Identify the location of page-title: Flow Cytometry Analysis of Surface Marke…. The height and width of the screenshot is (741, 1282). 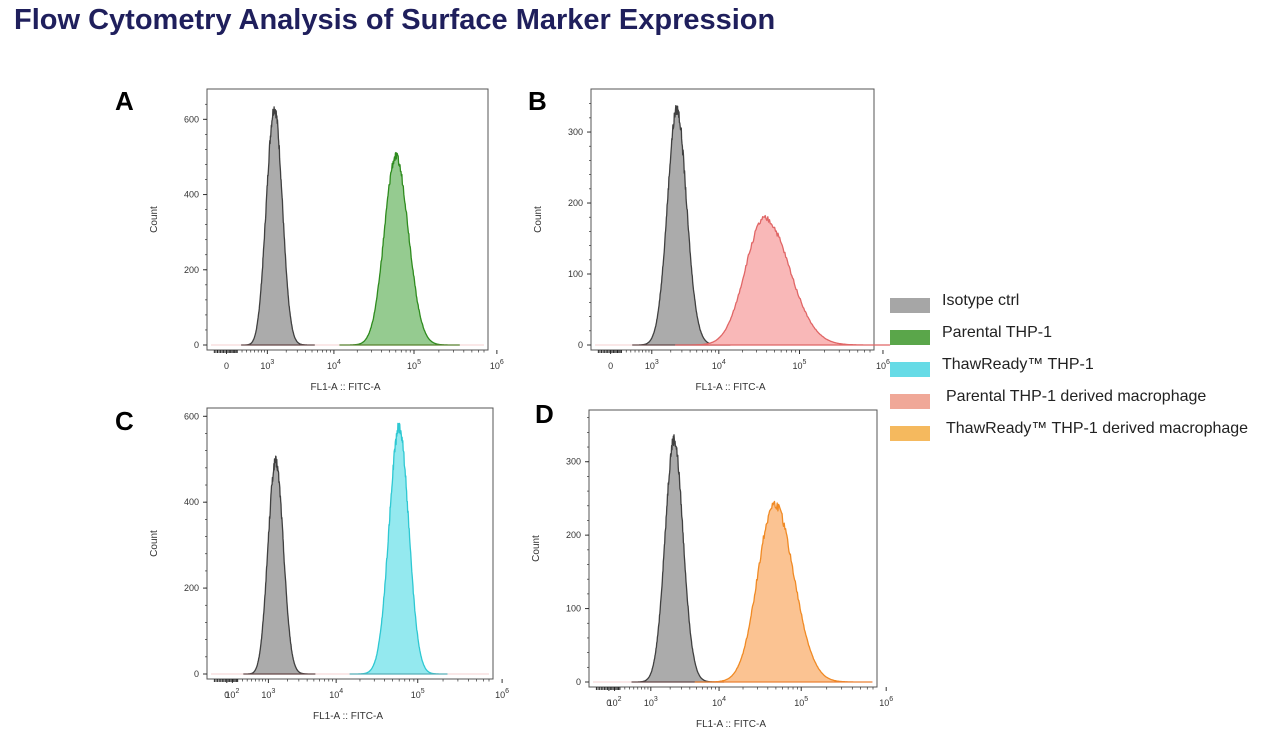
(395, 20).